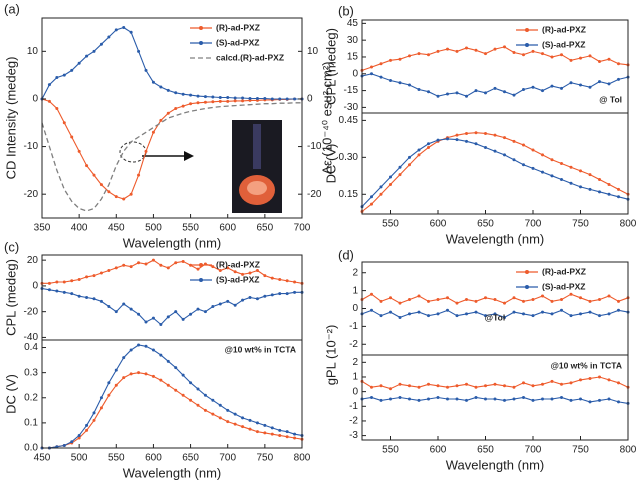 The height and width of the screenshot is (481, 636). Describe the element at coordinates (355, 308) in the screenshot. I see `y-tick-label: 0` at that location.